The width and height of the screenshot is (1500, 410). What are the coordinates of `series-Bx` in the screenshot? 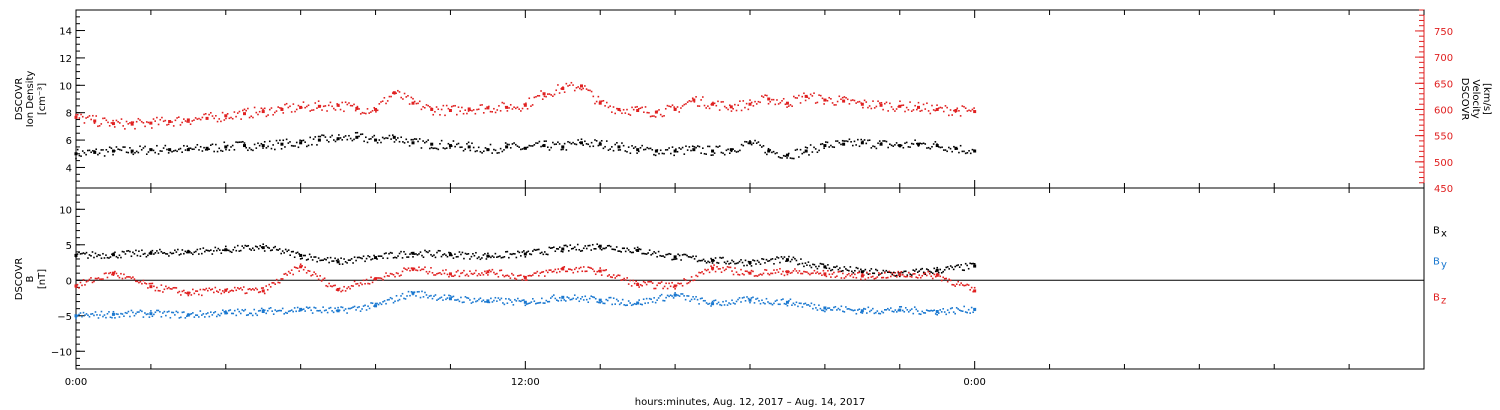 It's located at (525, 260).